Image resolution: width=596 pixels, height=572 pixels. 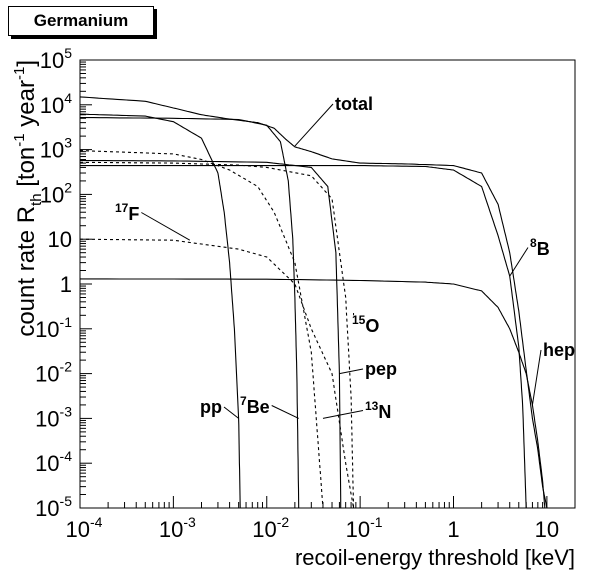 What do you see at coordinates (435, 557) in the screenshot?
I see `x-axis-label: recoil-energy threshold [keV]` at bounding box center [435, 557].